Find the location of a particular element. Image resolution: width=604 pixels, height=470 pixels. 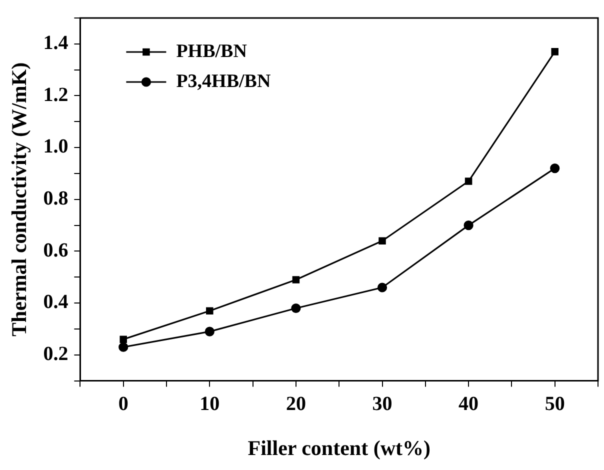

x-tick-label: 30 is located at coordinates (382, 403).